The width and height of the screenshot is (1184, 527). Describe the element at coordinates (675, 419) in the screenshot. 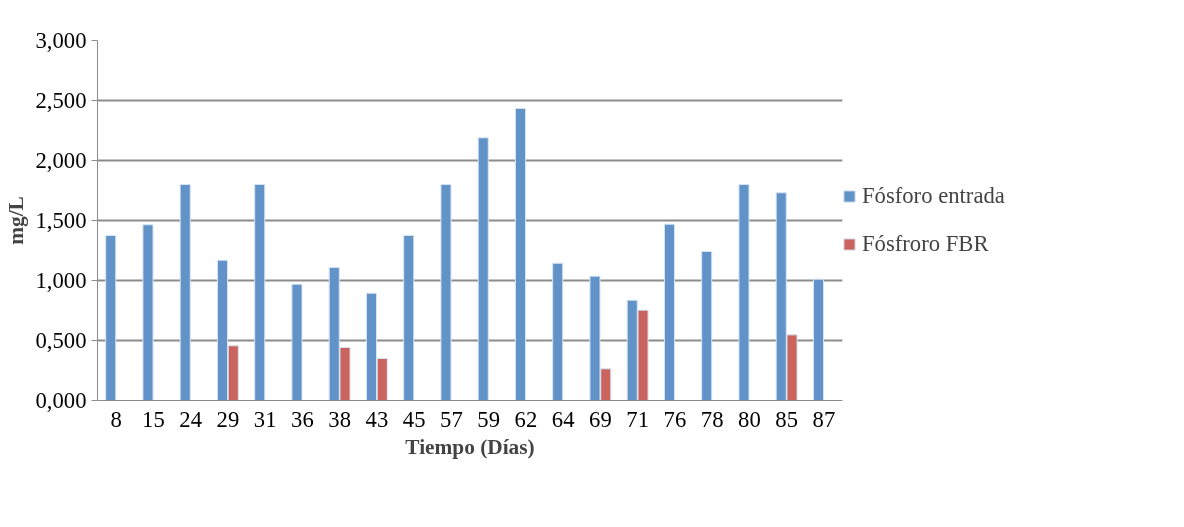

I see `x-tick-label: 76` at that location.